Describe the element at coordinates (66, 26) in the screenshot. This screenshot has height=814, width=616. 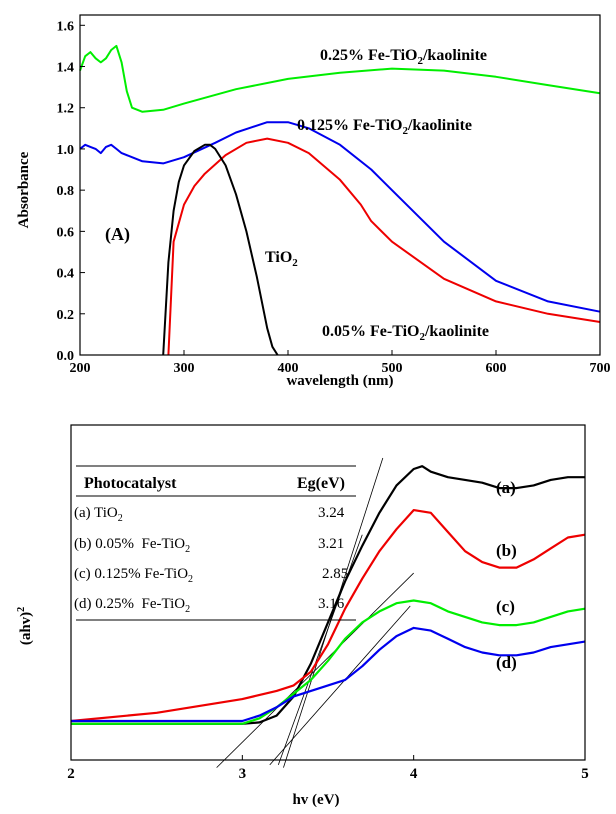
I see `y-tick-label: 1.6` at that location.